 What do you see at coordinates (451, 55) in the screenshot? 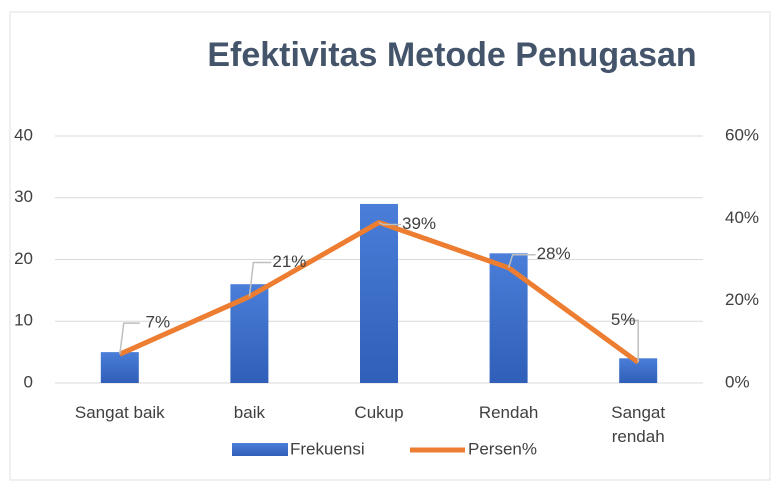
I see `chart-title: Efektivitas Metode Penugasan` at bounding box center [451, 55].